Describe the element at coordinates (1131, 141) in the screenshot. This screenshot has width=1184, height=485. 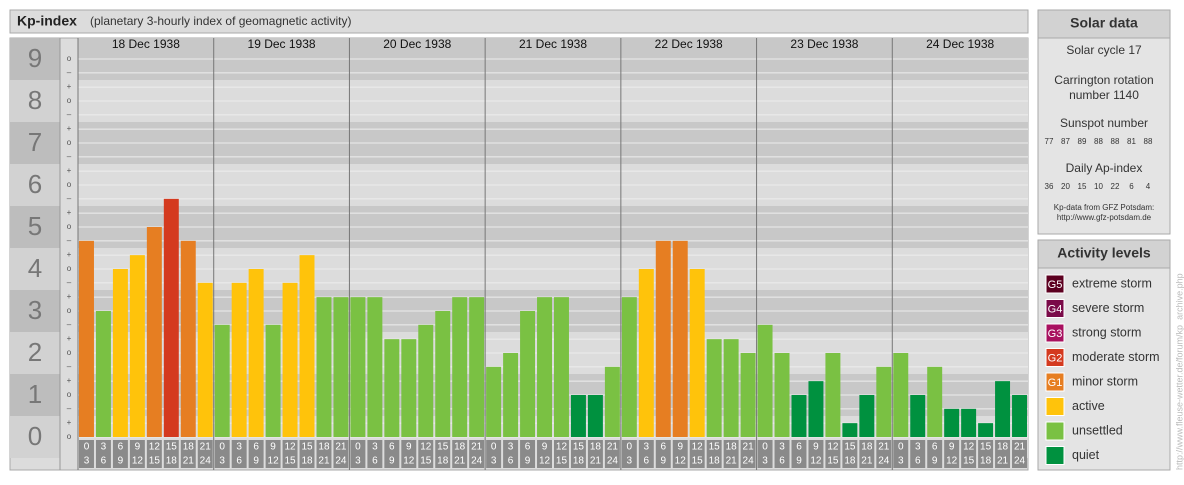
I see `sunspot-value: 81` at that location.